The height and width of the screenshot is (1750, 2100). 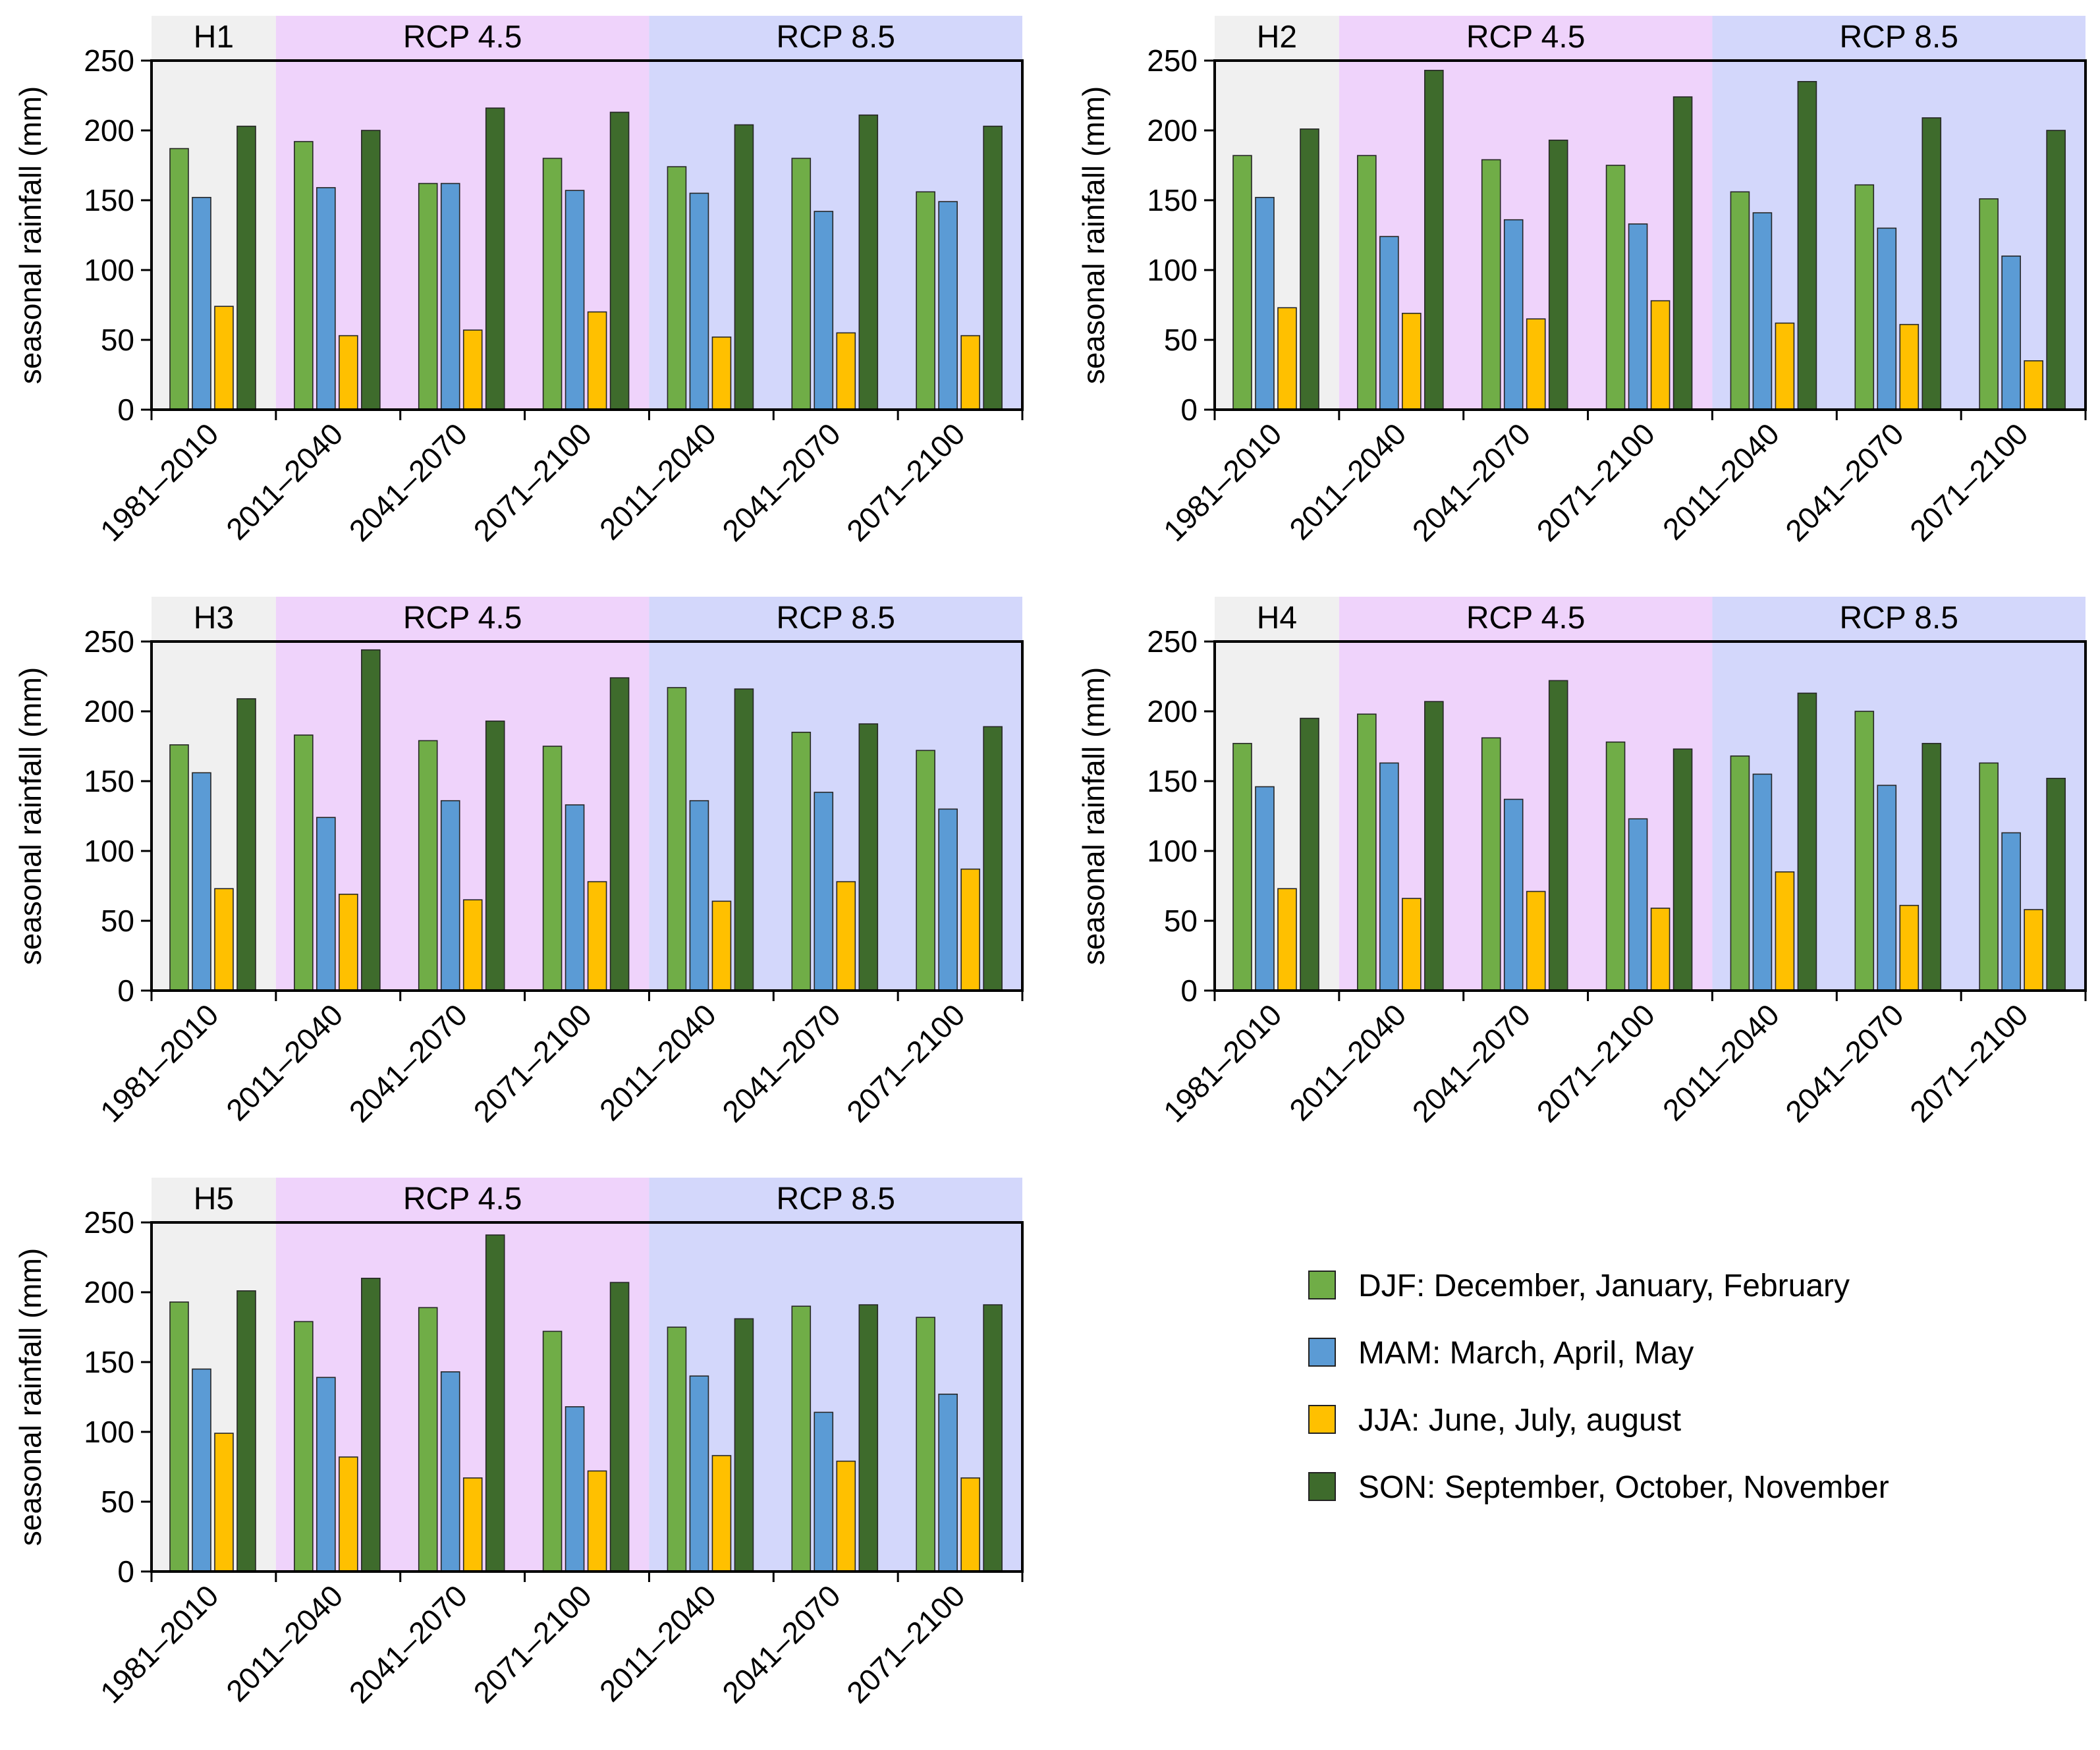 I want to click on panel-title: H3, so click(x=214, y=618).